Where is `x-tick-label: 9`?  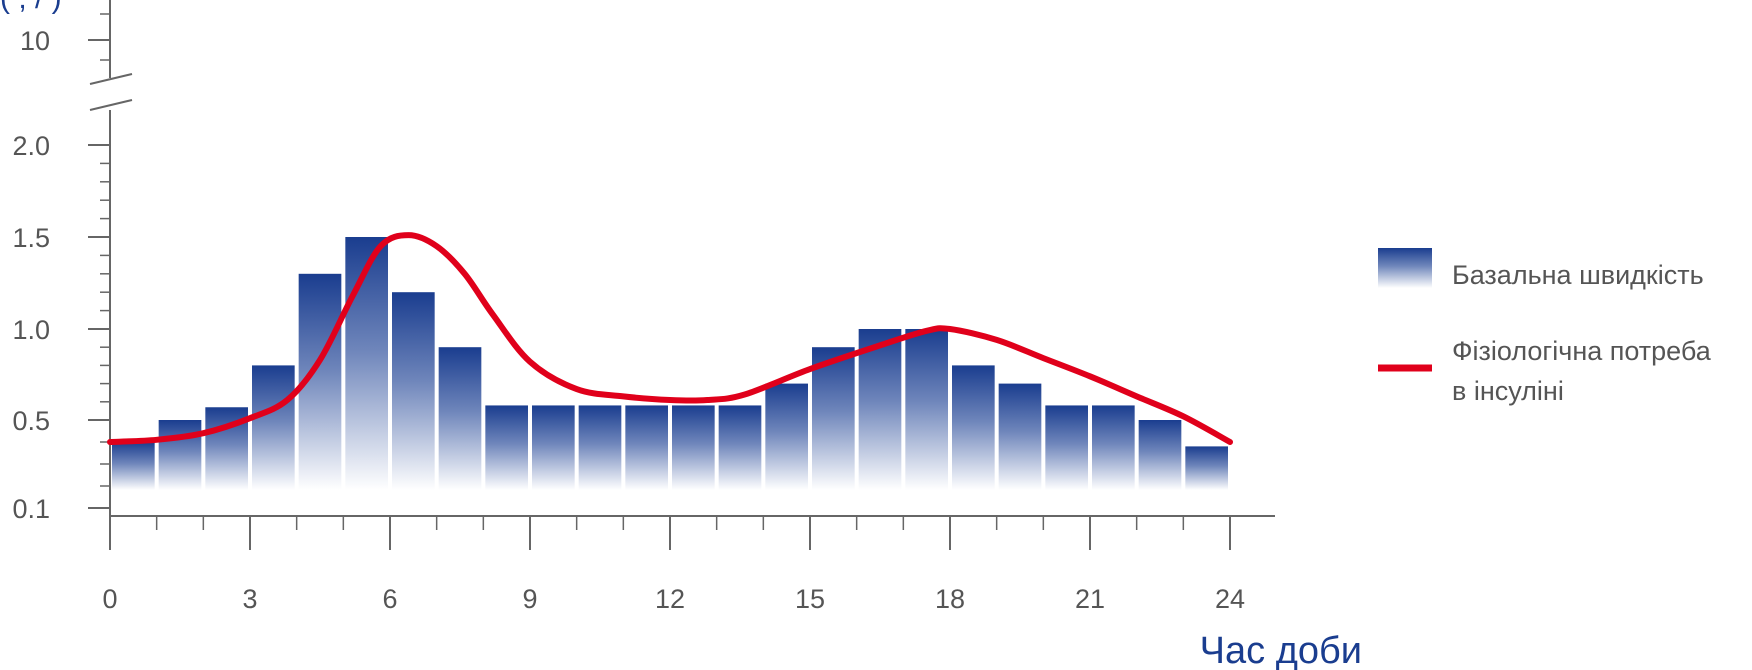 x-tick-label: 9 is located at coordinates (529, 599).